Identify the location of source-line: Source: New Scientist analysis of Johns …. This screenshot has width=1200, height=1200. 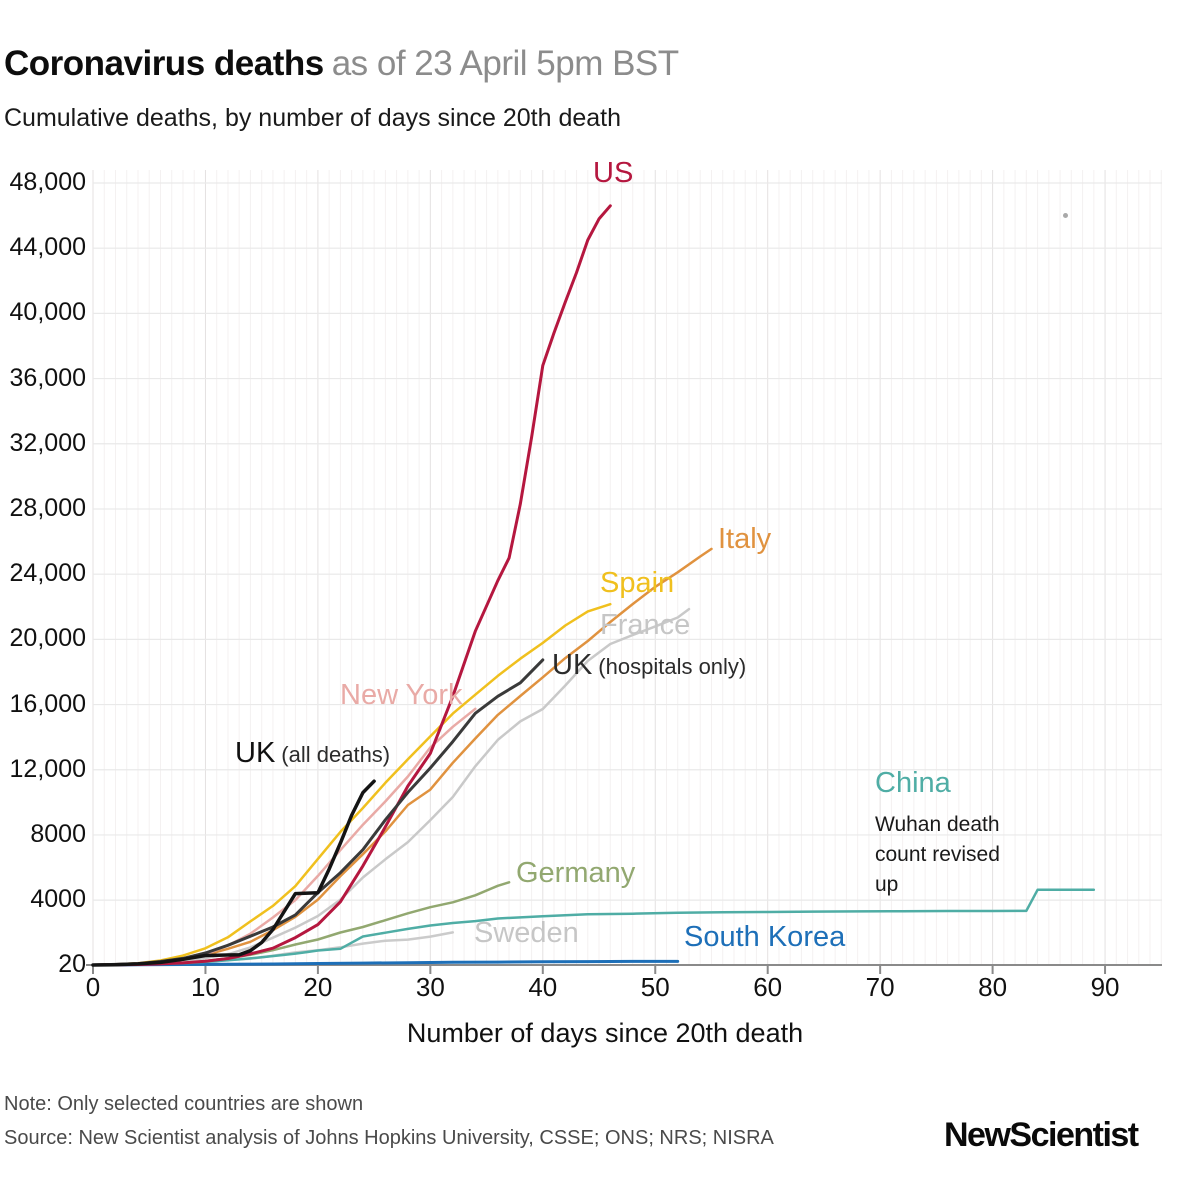
(389, 1138).